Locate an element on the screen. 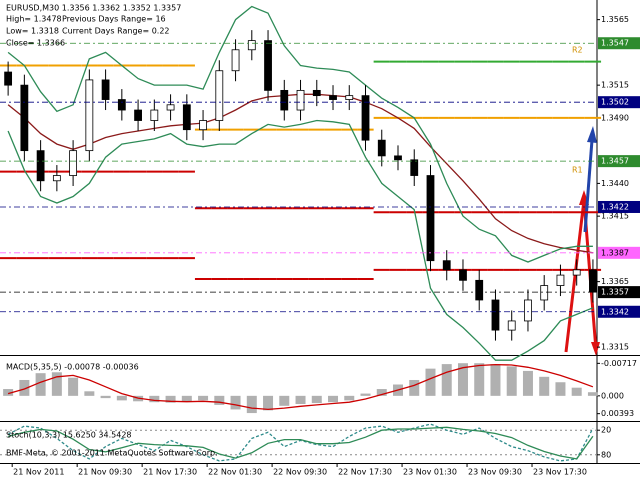 This screenshot has width=640, height=480. x-tick-label: 21 Nov 09:30 is located at coordinates (105, 472).